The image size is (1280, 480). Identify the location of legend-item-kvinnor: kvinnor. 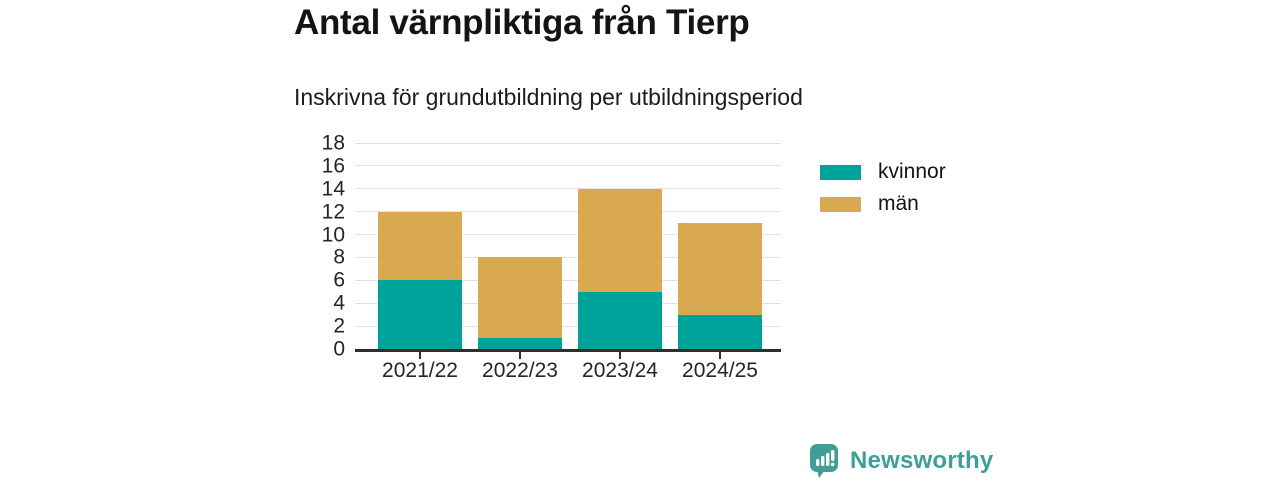
(883, 172).